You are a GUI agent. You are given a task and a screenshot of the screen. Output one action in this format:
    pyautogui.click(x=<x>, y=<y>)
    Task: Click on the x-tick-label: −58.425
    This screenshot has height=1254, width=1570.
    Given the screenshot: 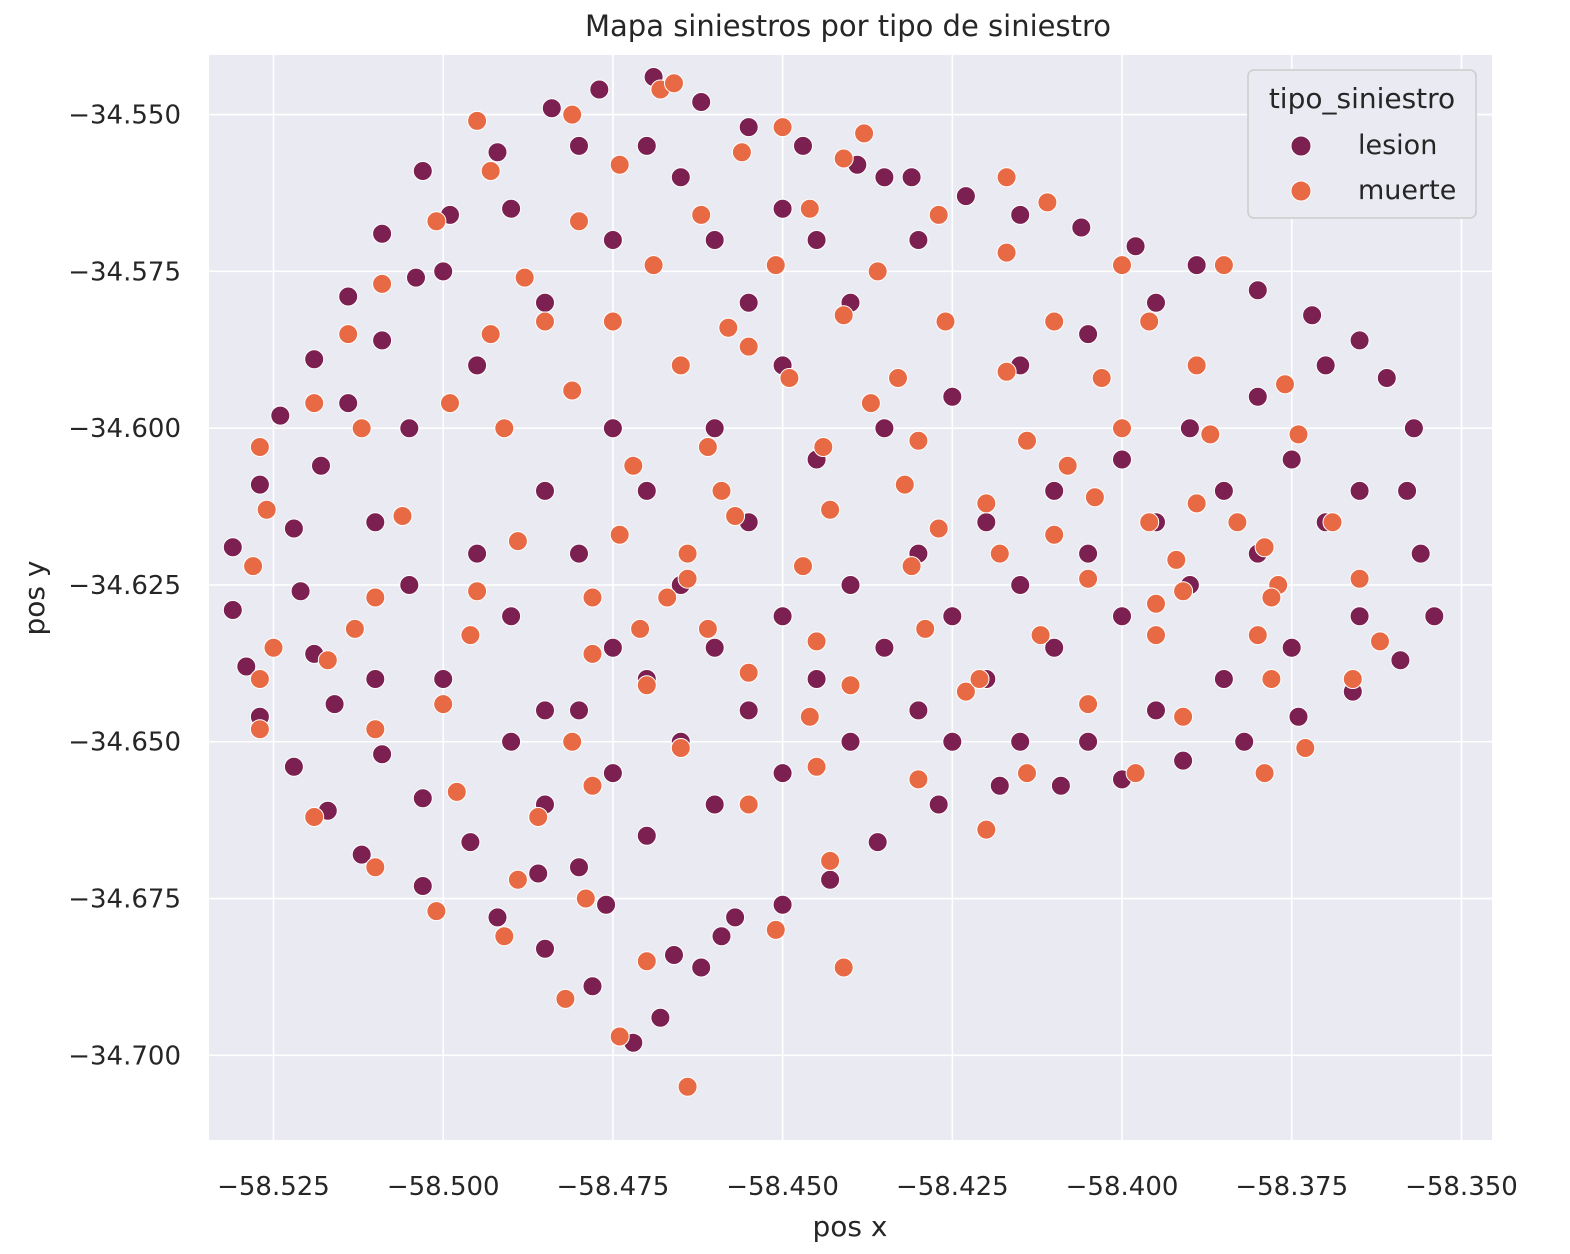 What is the action you would take?
    pyautogui.click(x=952, y=1187)
    